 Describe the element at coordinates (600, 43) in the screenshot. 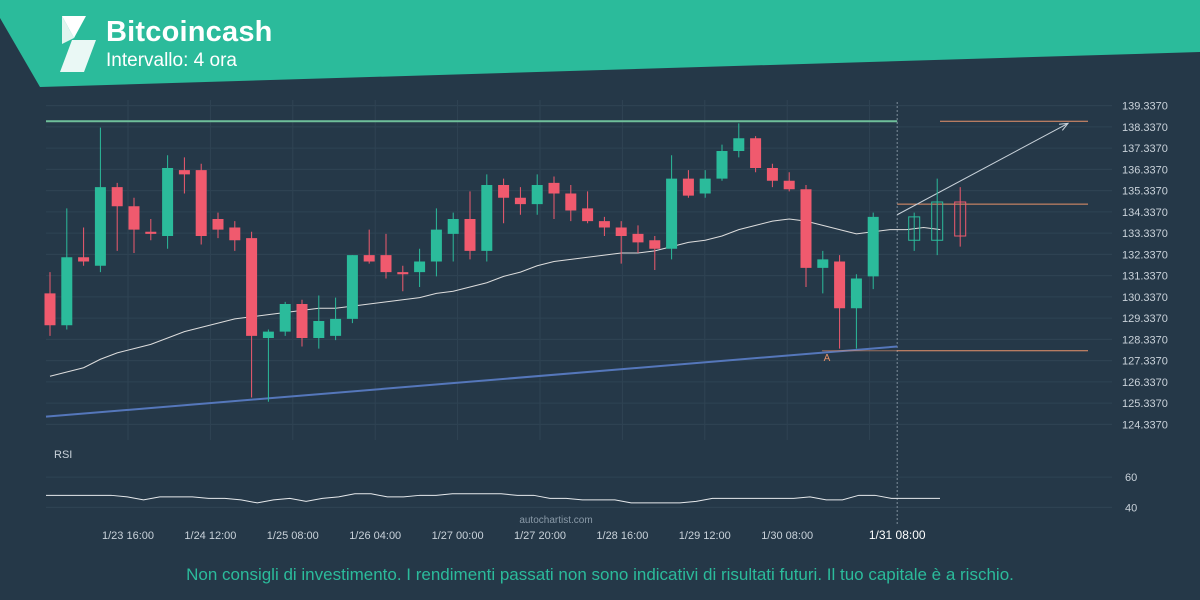

I see `header-banner` at that location.